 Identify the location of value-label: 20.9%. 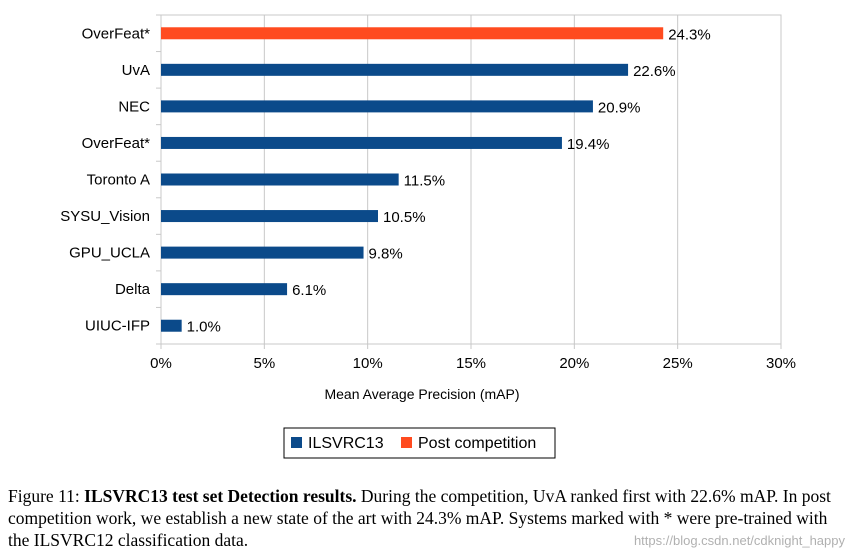
(619, 107).